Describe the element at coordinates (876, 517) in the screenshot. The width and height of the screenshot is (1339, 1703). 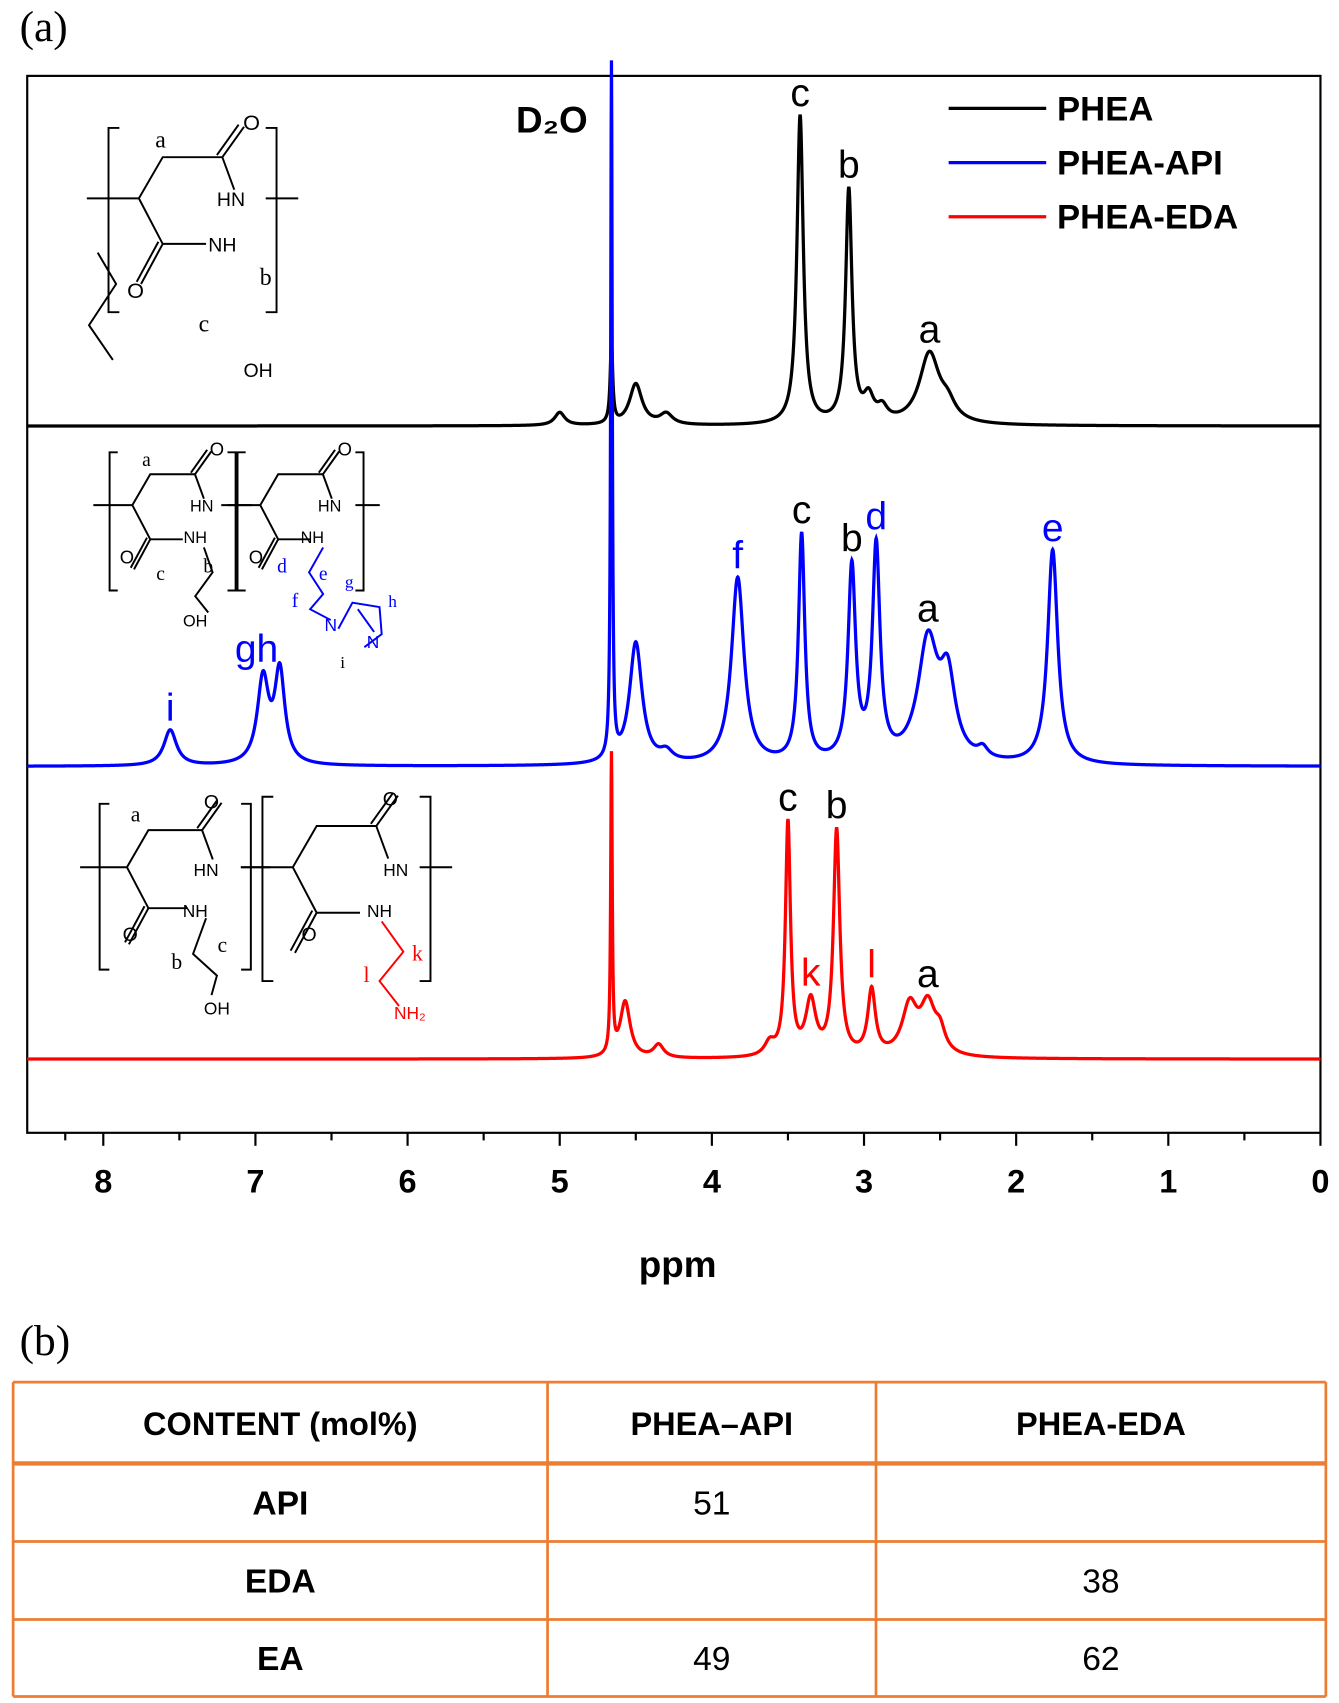
I see `peak-label: d` at that location.